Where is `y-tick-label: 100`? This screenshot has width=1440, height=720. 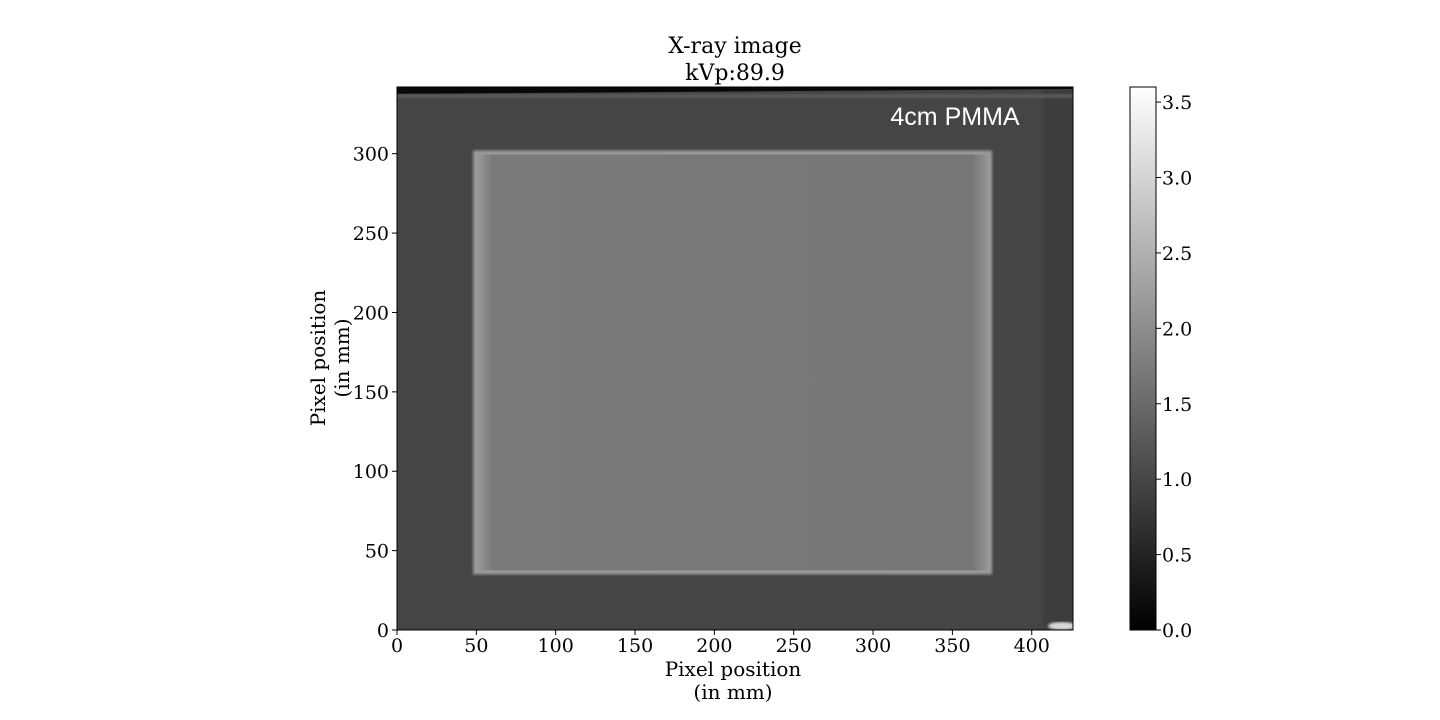
y-tick-label: 100 is located at coordinates (371, 472).